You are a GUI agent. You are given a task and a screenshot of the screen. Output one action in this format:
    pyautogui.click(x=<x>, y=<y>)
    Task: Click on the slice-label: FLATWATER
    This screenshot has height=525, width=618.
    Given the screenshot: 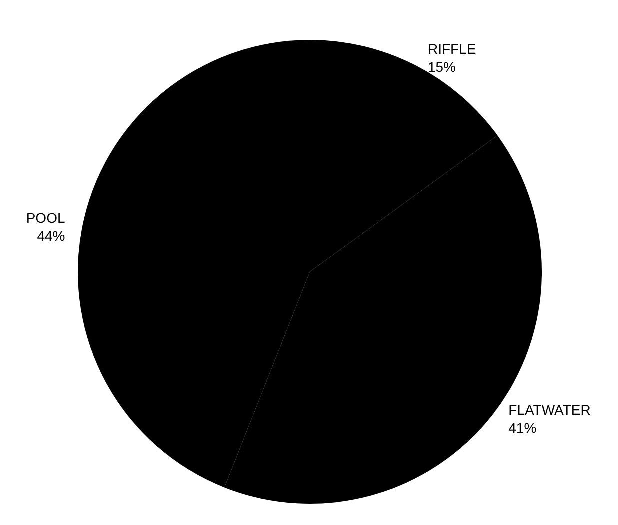 What is the action you would take?
    pyautogui.click(x=549, y=410)
    